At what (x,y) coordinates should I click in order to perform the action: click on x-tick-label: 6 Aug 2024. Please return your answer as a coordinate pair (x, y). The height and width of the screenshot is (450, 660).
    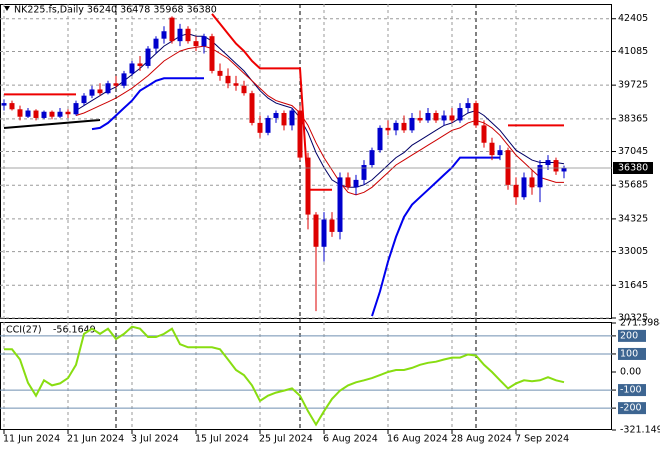
    Looking at the image, I should click on (350, 439).